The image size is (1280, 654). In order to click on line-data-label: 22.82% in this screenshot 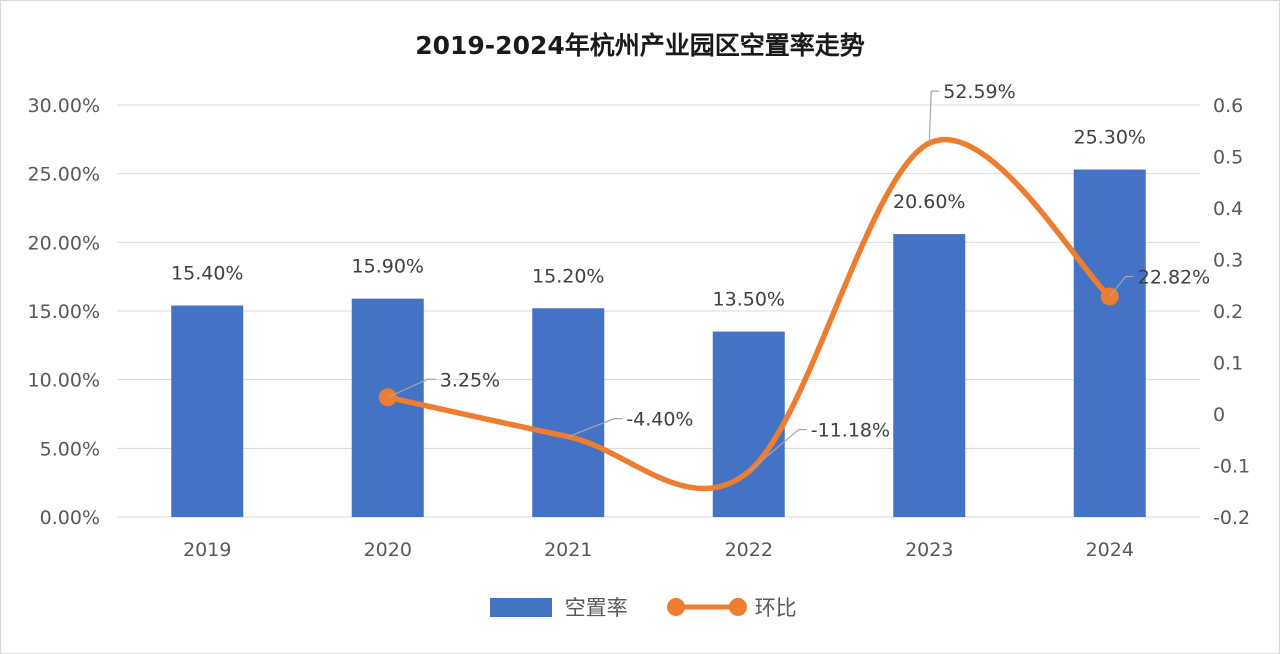, I will do `click(1174, 277)`.